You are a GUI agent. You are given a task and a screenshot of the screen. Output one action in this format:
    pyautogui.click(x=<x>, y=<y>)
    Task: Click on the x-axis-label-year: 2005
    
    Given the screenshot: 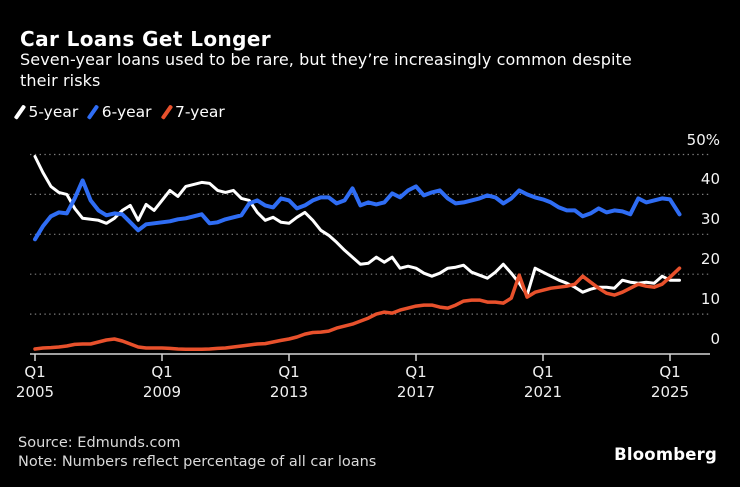 What is the action you would take?
    pyautogui.click(x=35, y=392)
    